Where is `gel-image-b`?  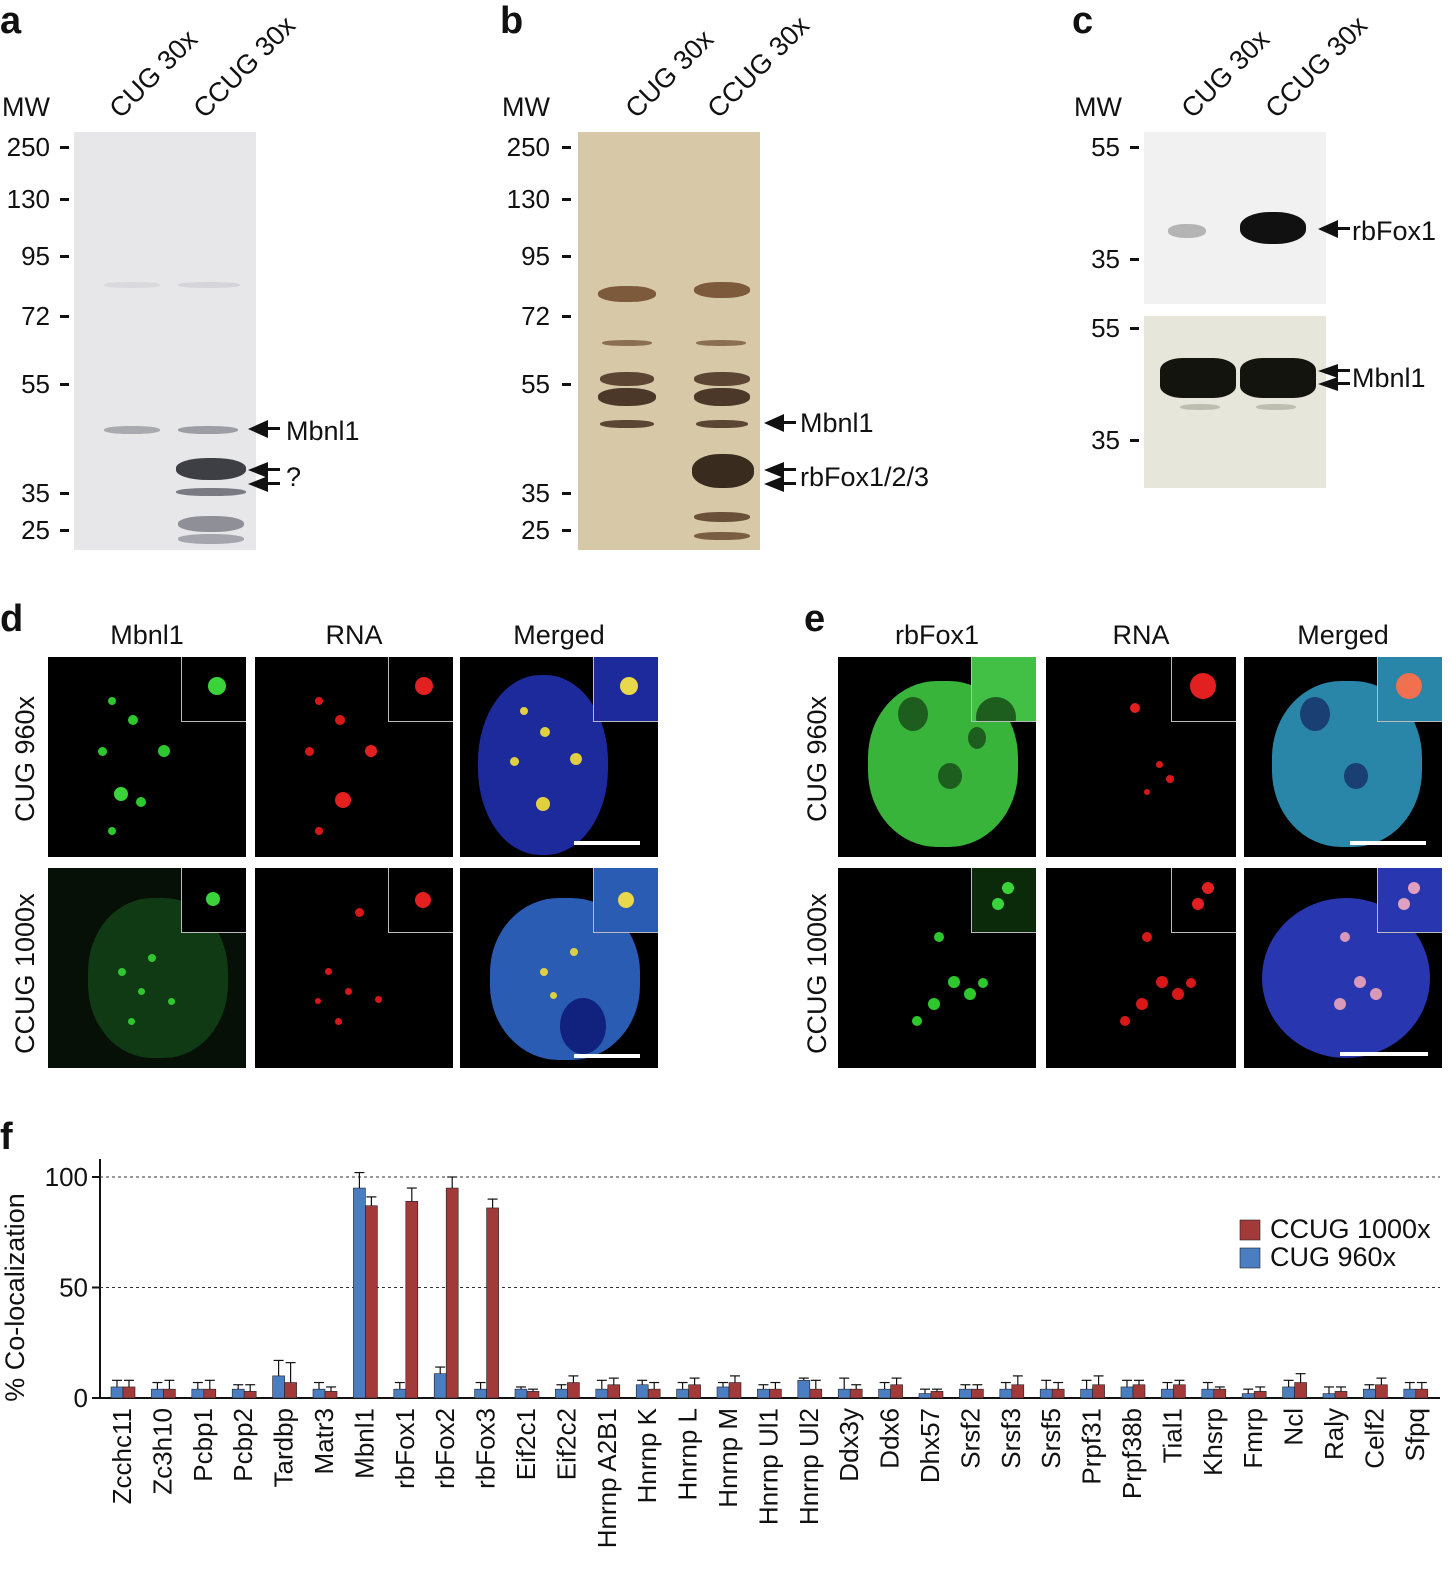
gel-image-b is located at coordinates (669, 341).